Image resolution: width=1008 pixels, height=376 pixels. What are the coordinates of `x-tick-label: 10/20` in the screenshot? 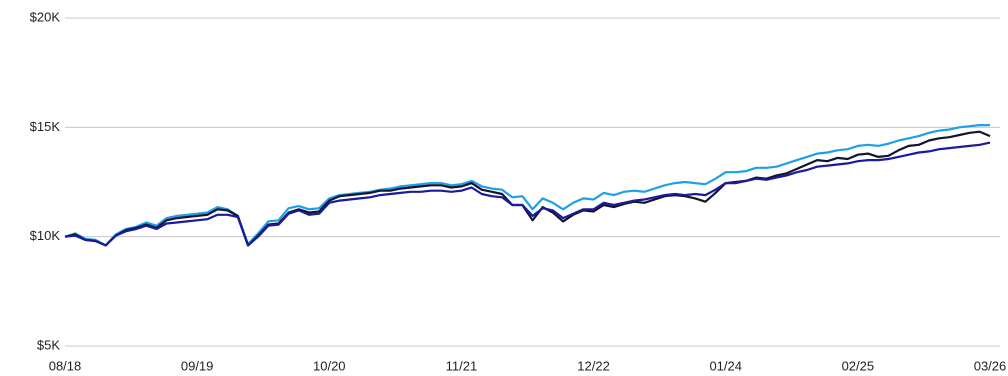 It's located at (329, 365).